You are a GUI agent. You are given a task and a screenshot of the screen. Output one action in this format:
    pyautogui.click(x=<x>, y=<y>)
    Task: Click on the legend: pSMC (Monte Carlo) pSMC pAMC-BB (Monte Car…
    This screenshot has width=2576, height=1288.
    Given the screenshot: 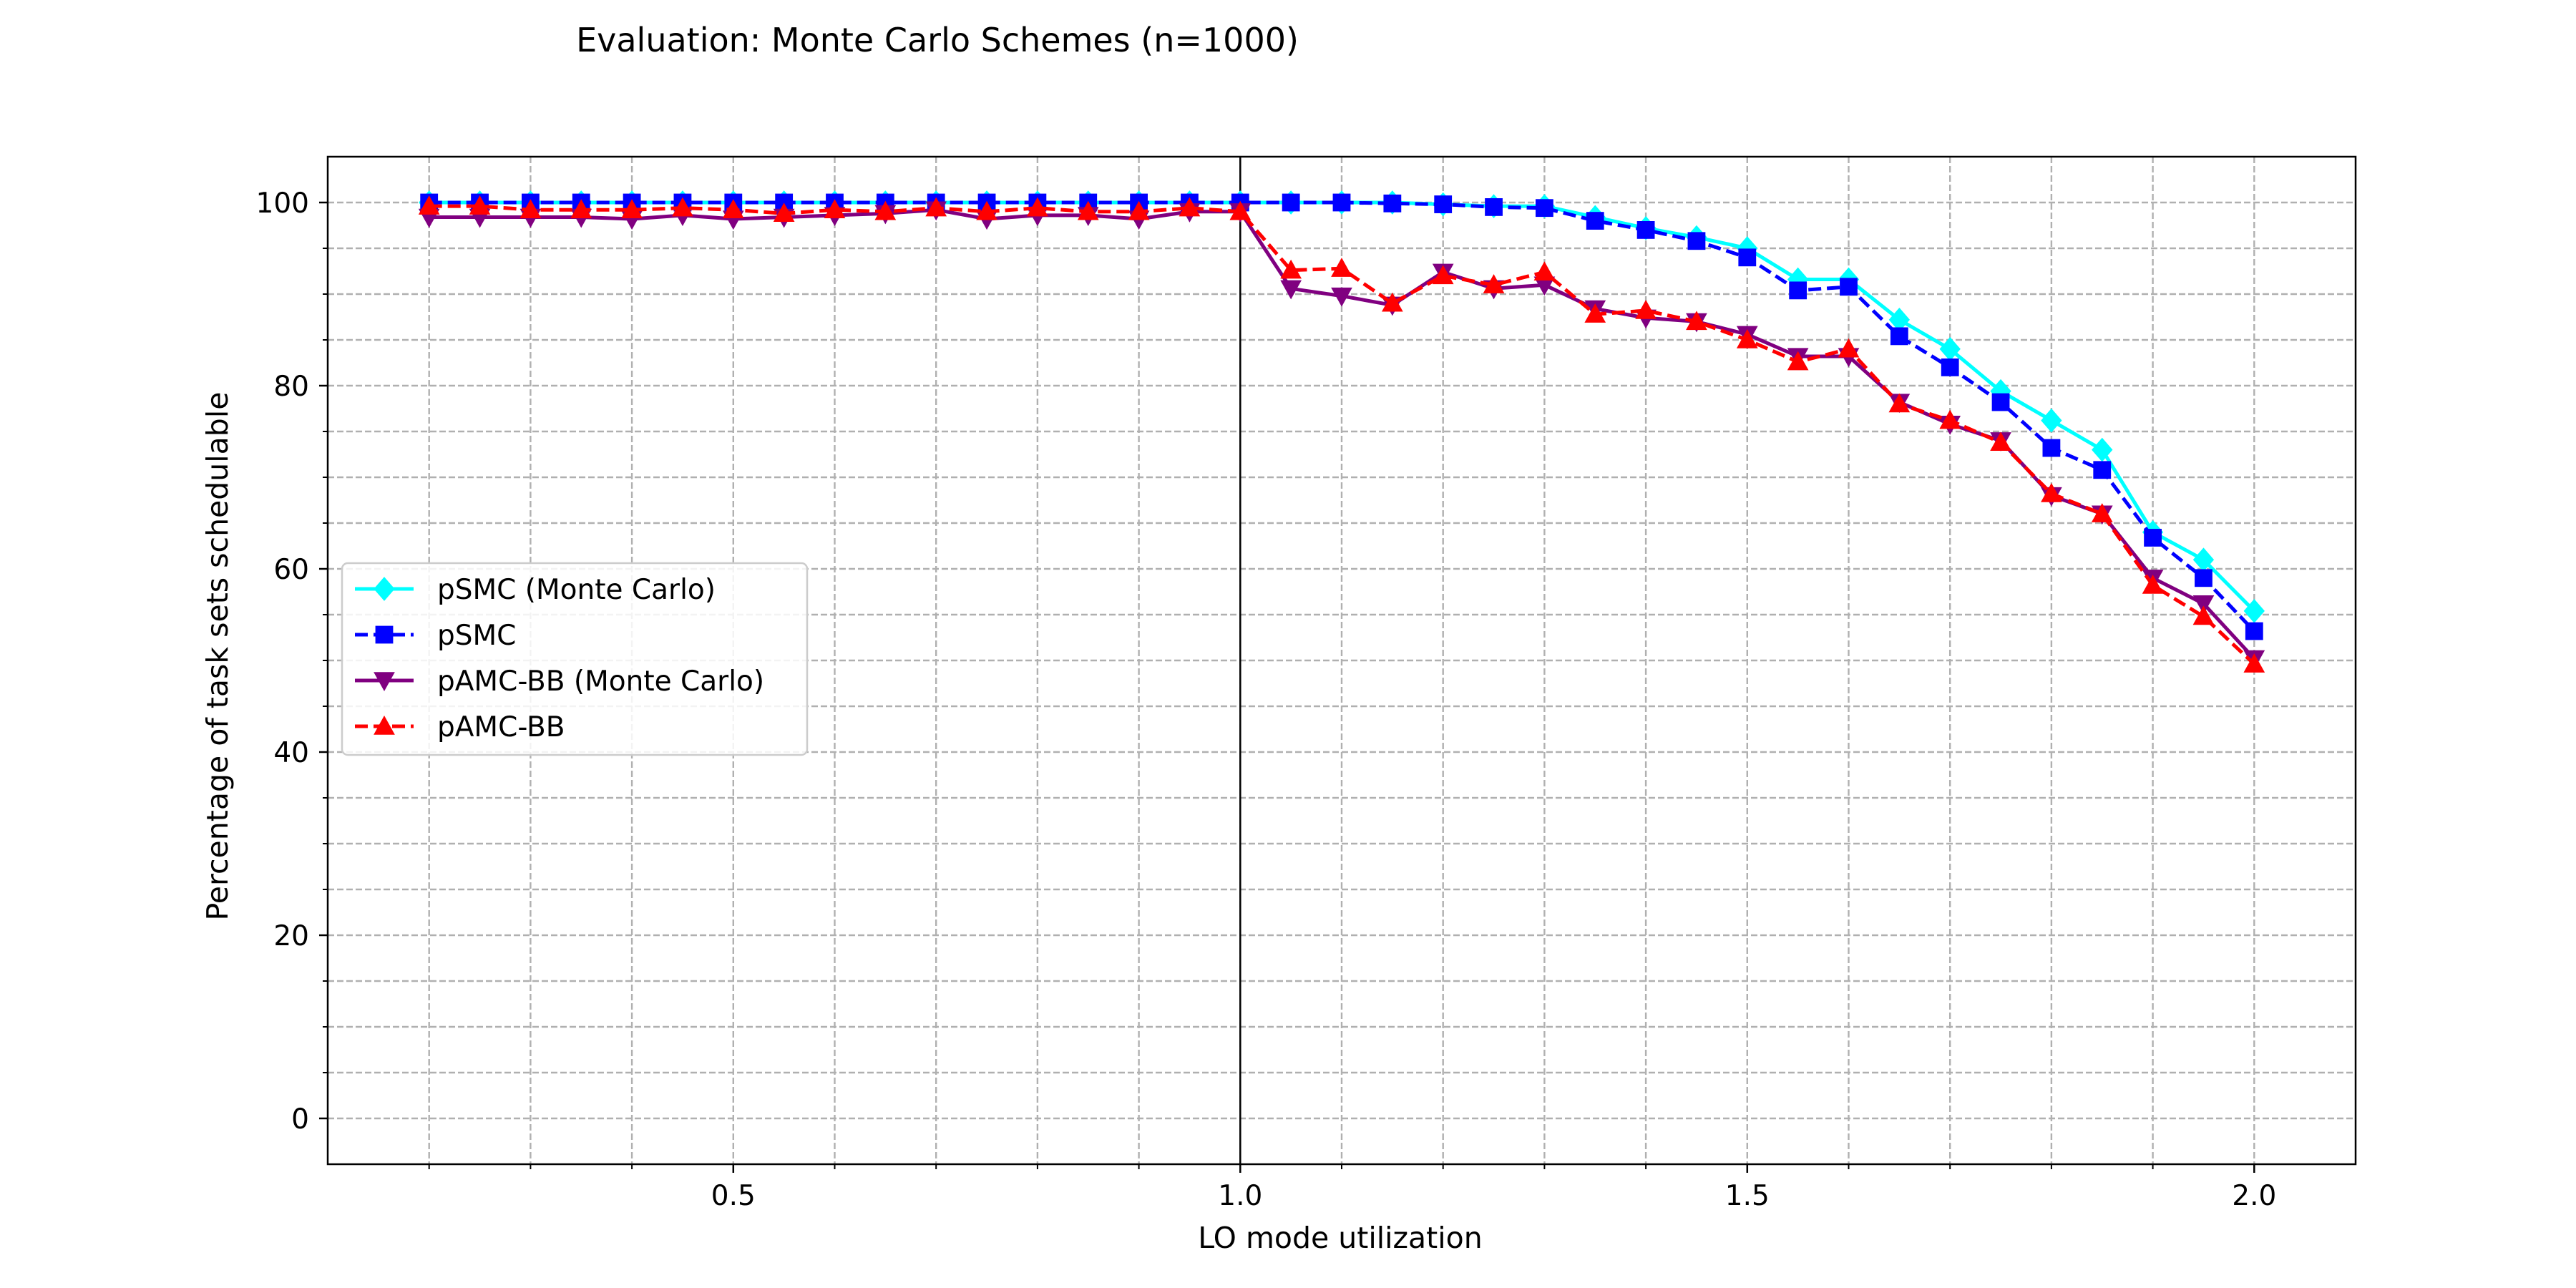 What is the action you would take?
    pyautogui.click(x=575, y=659)
    